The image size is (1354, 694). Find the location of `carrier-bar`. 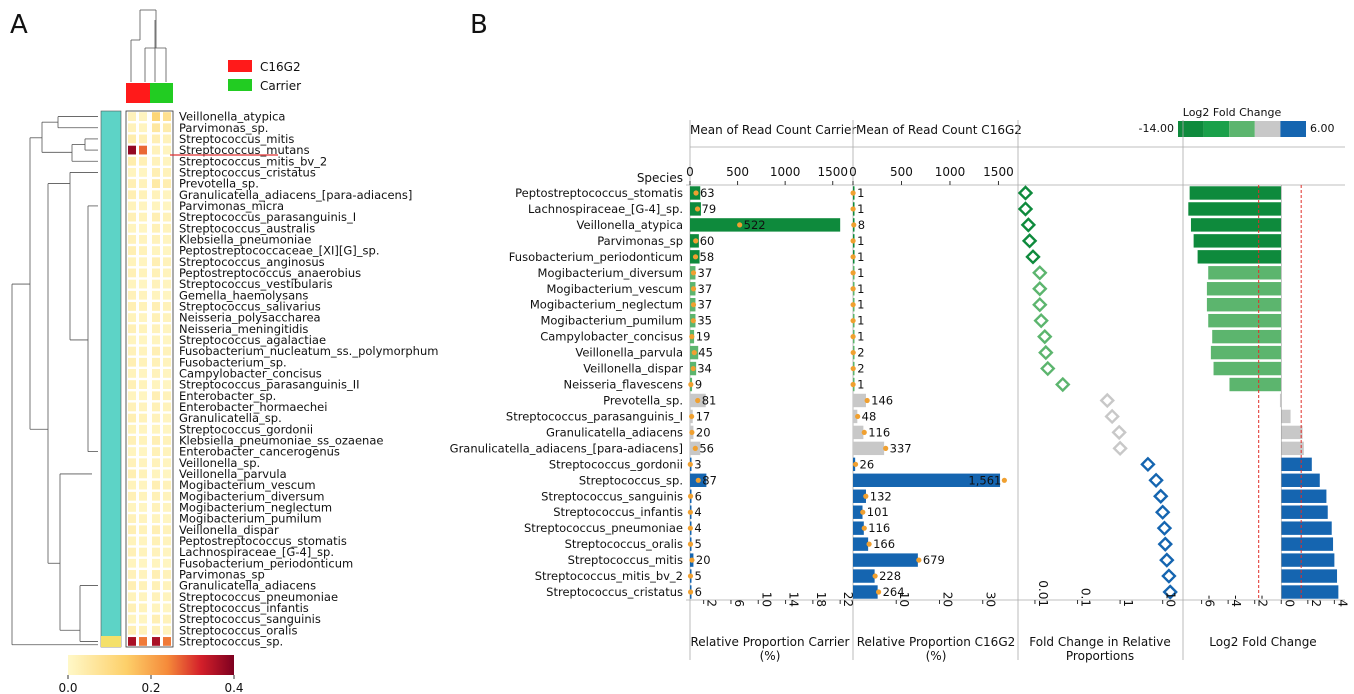

carrier-bar is located at coordinates (765, 225).